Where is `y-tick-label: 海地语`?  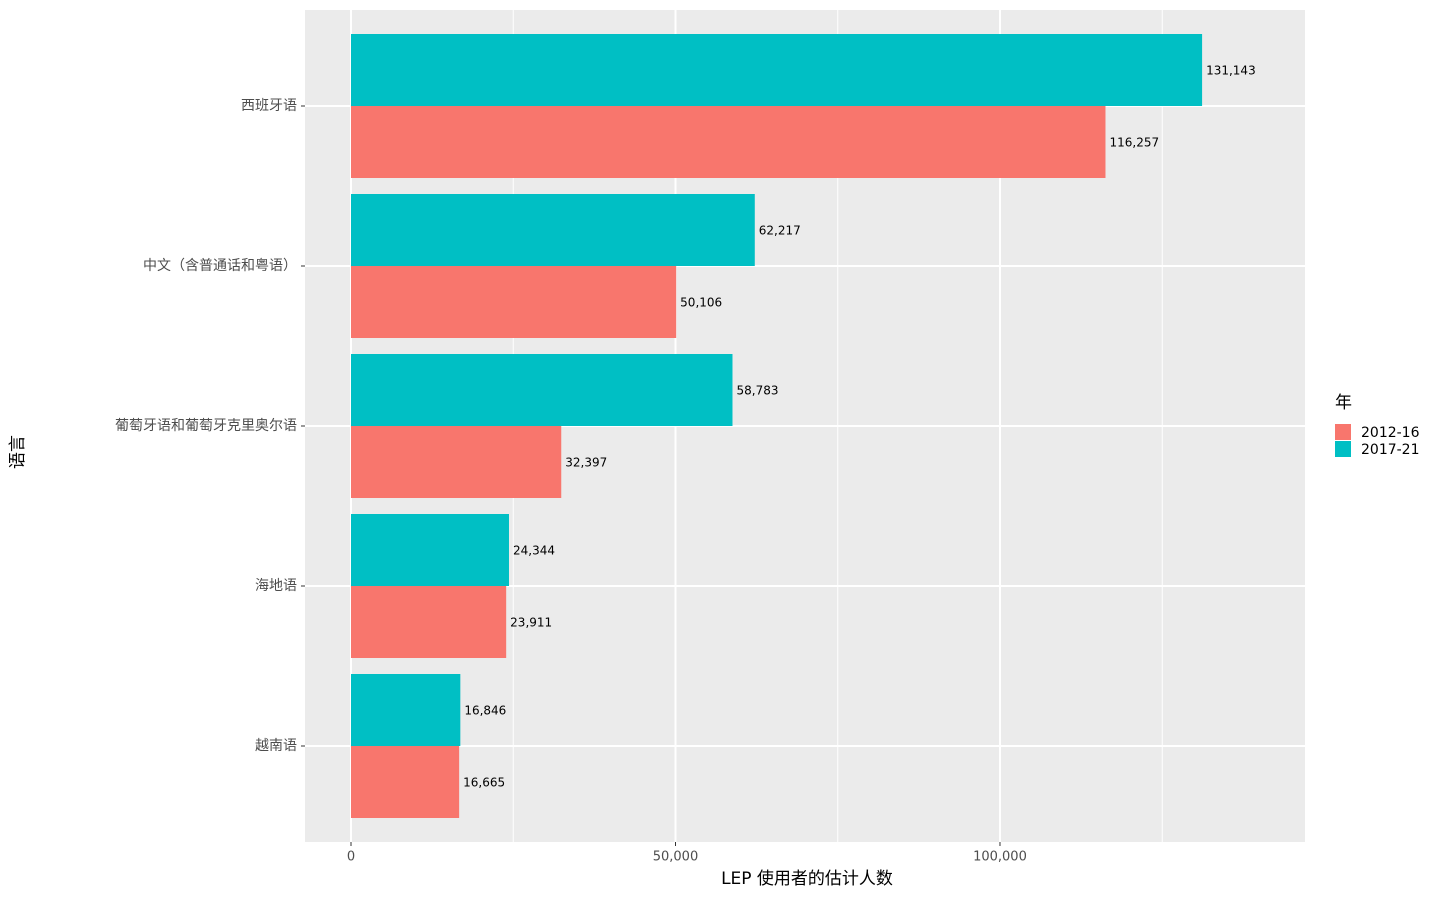
y-tick-label: 海地语 is located at coordinates (276, 586).